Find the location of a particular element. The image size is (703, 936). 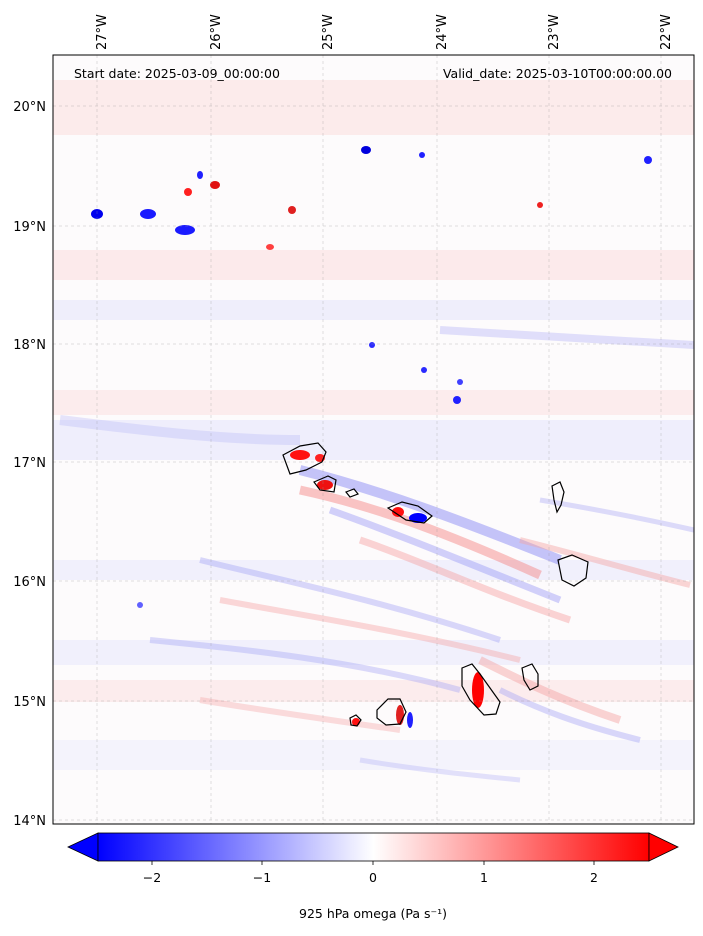

lat-tick-label: 17°N is located at coordinates (29, 463).